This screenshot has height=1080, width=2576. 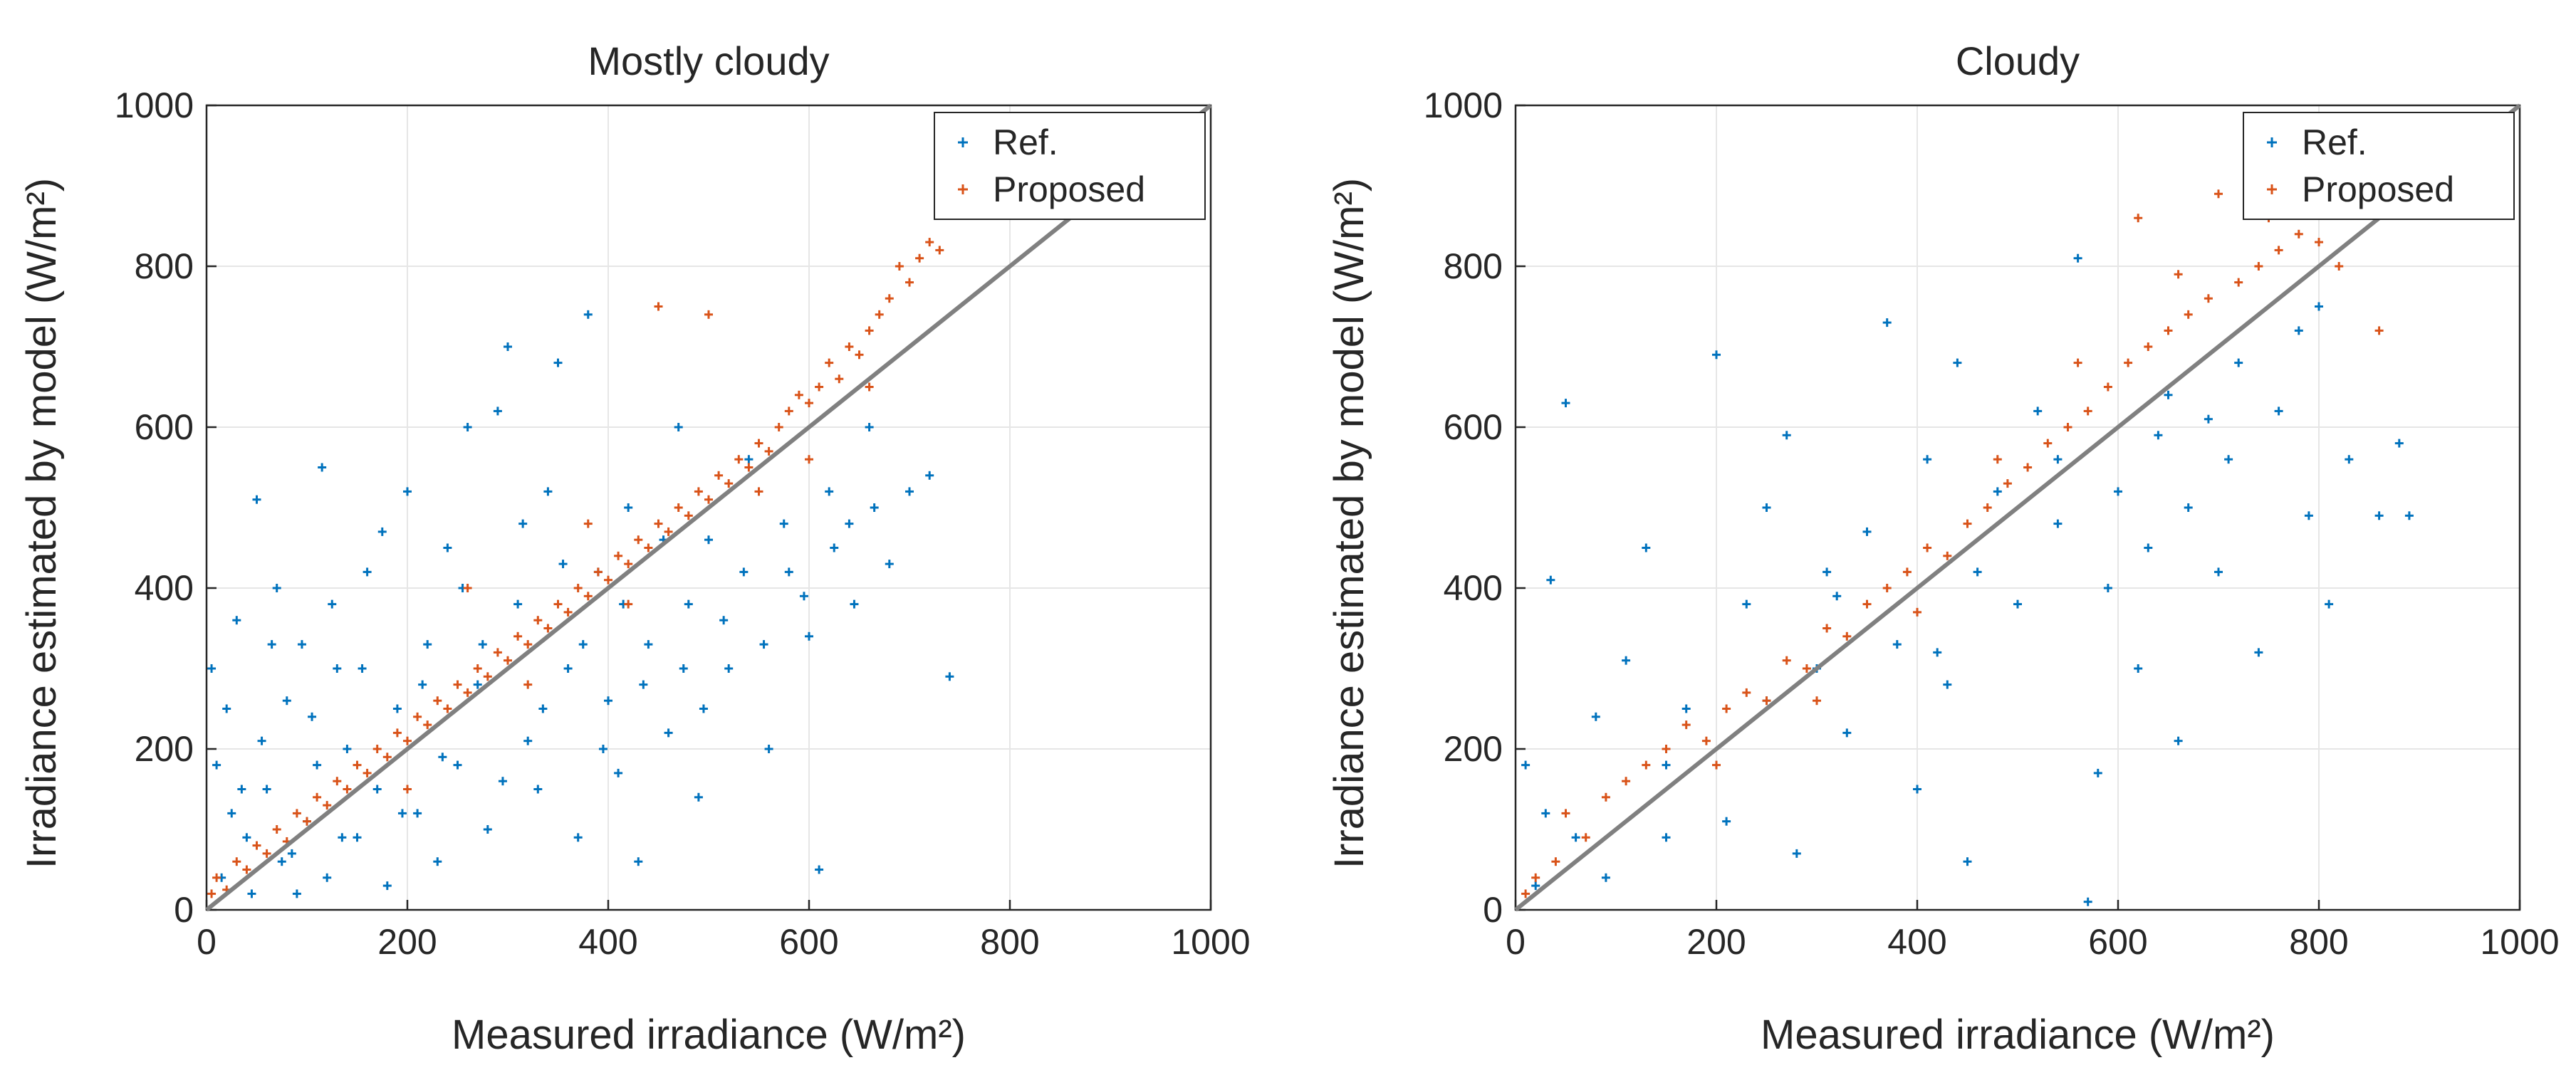 What do you see at coordinates (1070, 166) in the screenshot?
I see `legend: Ref. Proposed` at bounding box center [1070, 166].